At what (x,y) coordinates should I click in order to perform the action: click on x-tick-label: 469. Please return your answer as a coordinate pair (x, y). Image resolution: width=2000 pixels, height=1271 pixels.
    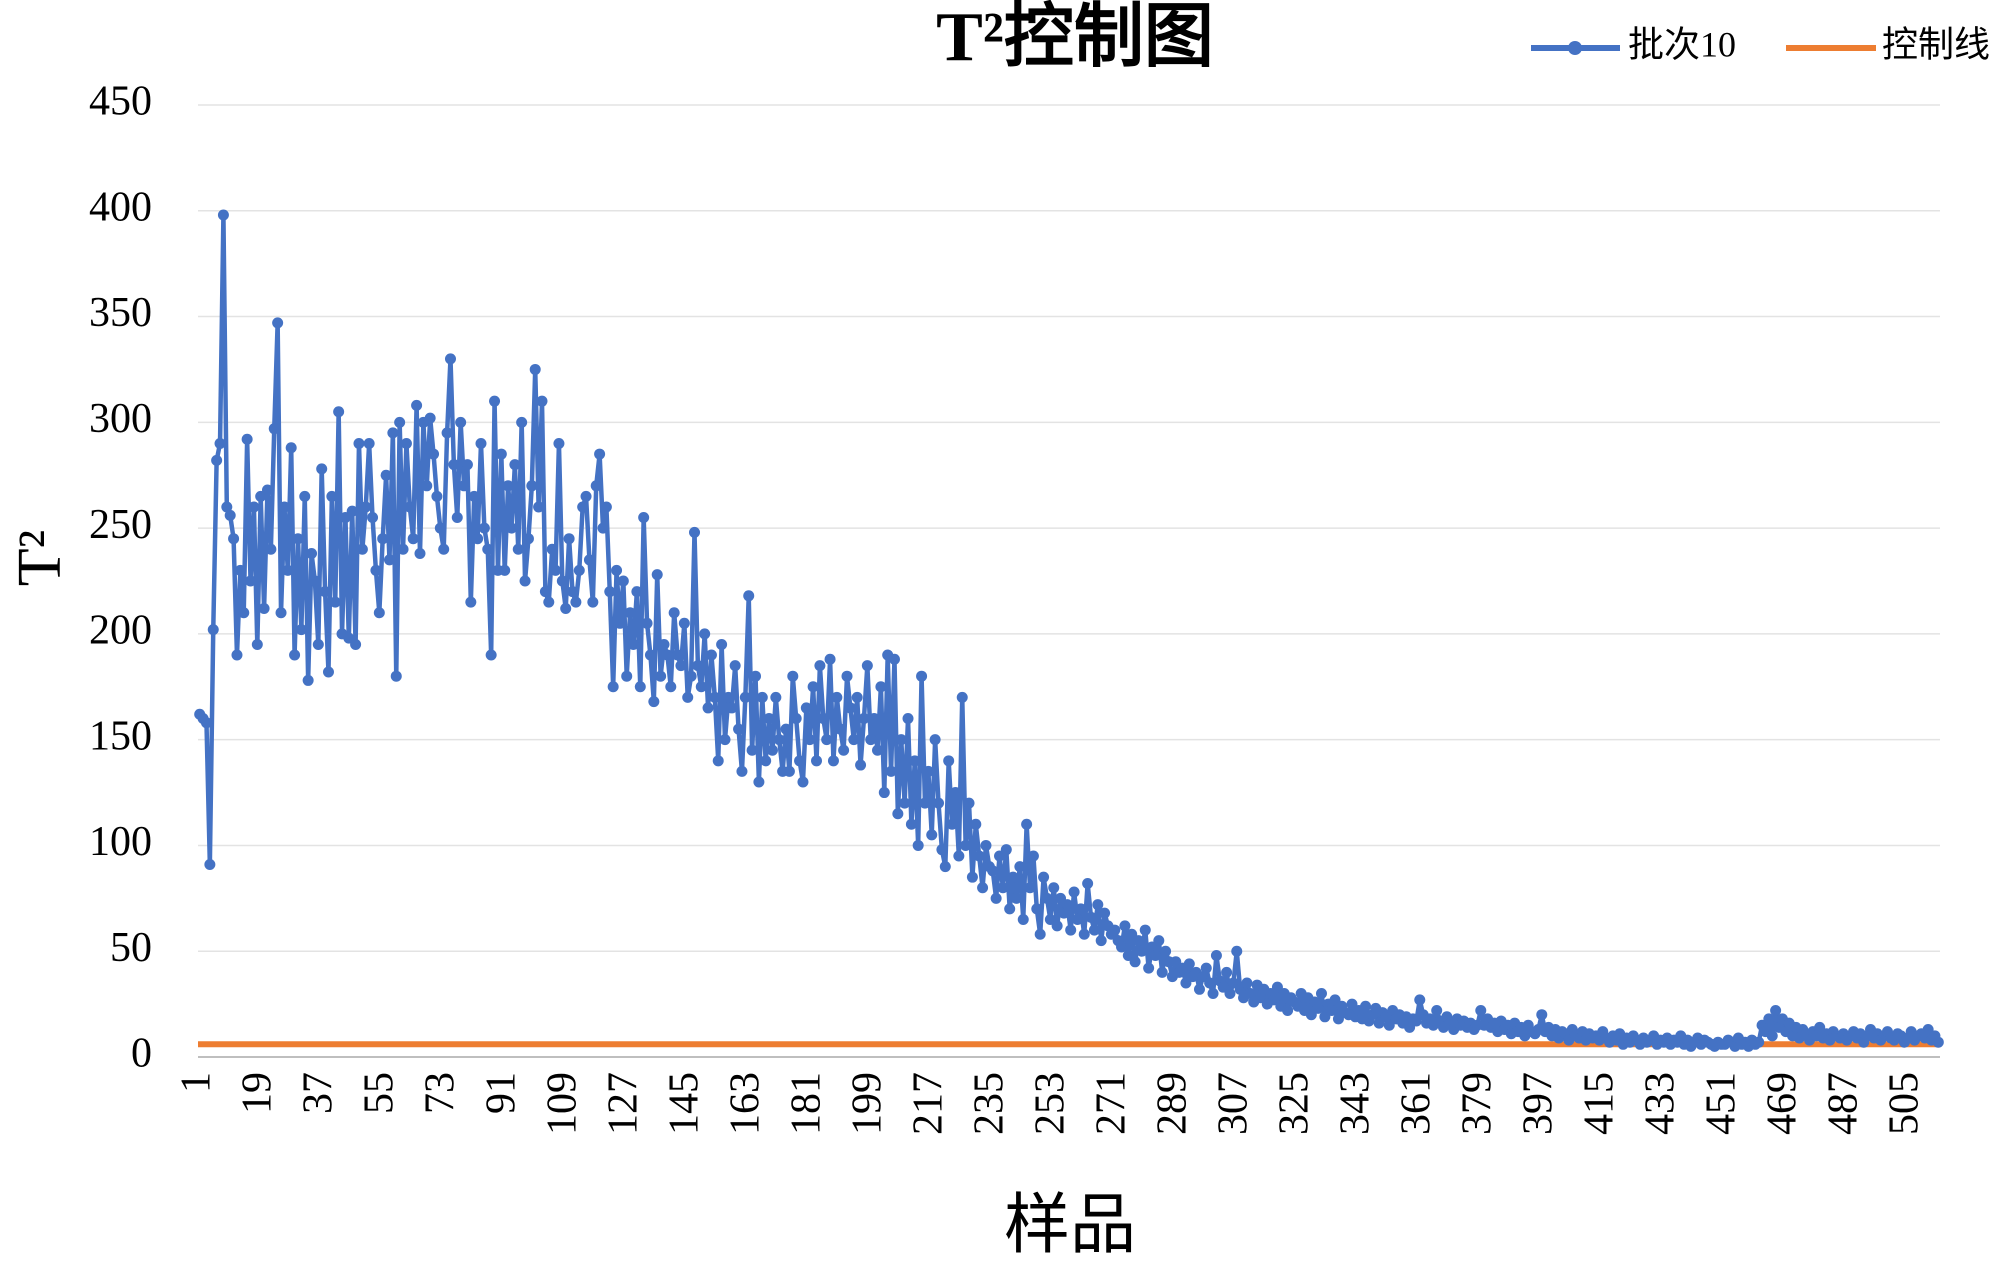
    Looking at the image, I should click on (1782, 1103).